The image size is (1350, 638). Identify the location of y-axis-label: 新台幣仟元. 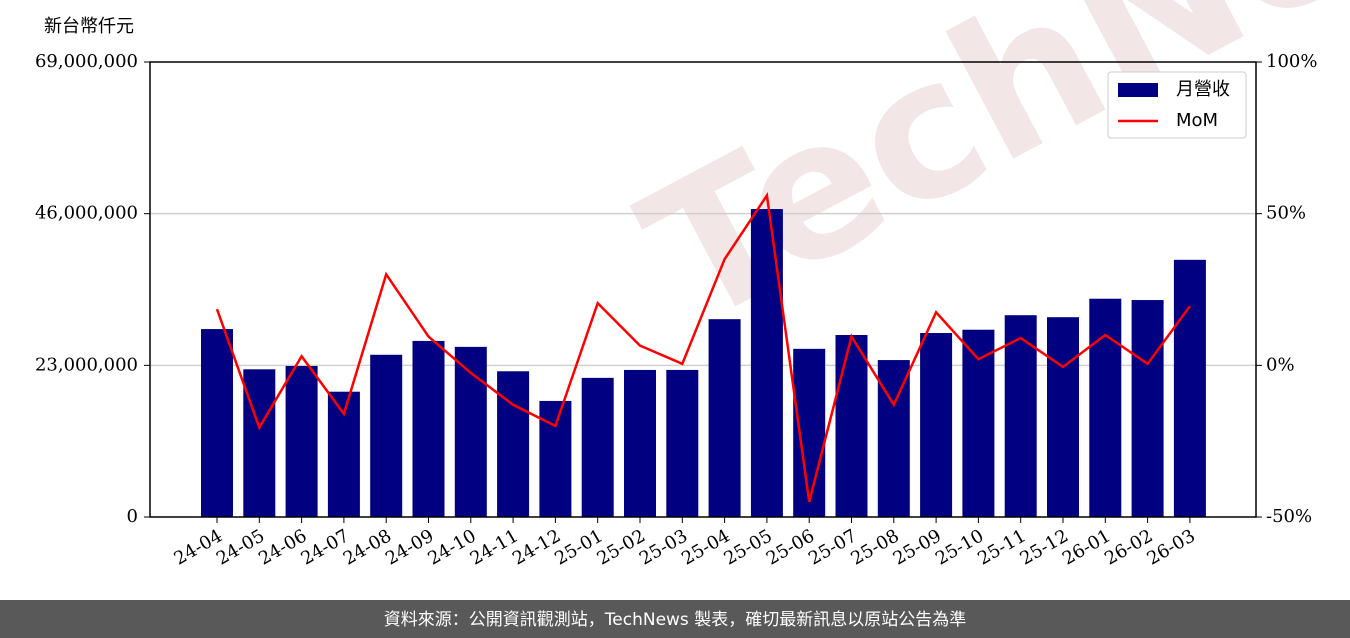
(89, 26).